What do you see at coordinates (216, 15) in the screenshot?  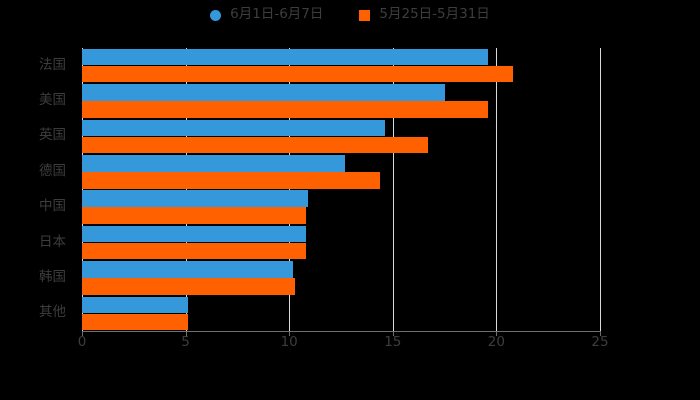 I see `circle-marker-icon` at bounding box center [216, 15].